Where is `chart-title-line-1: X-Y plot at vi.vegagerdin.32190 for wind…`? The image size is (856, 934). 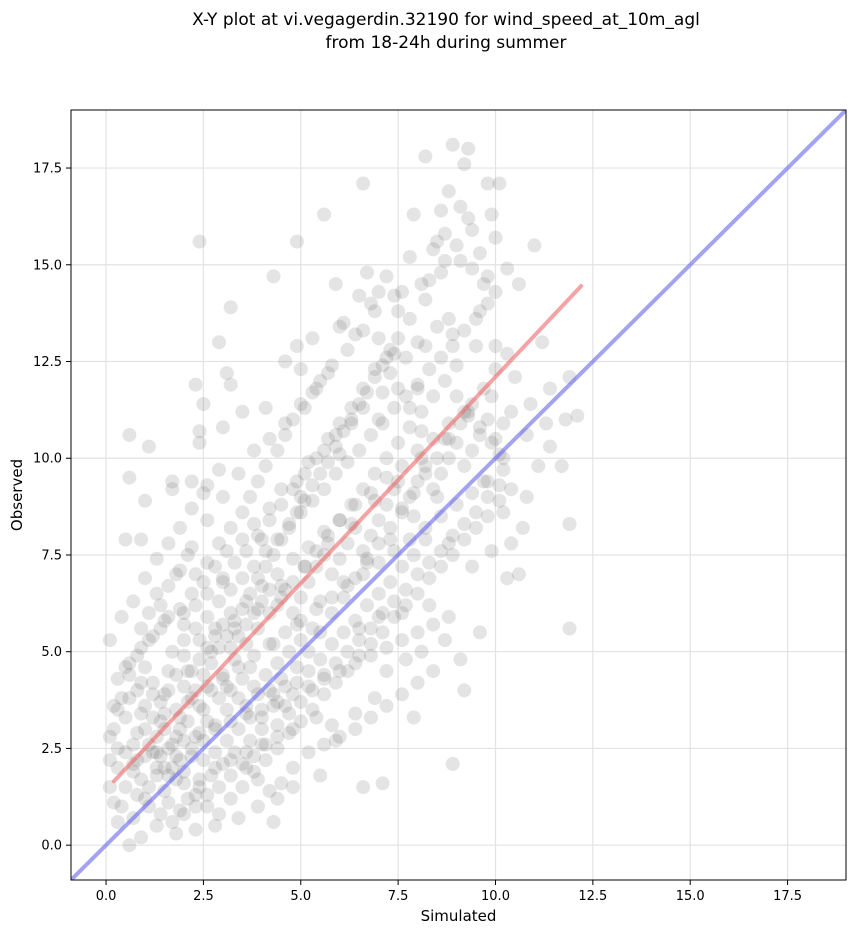 chart-title-line-1: X-Y plot at vi.vegagerdin.32190 for wind… is located at coordinates (446, 20).